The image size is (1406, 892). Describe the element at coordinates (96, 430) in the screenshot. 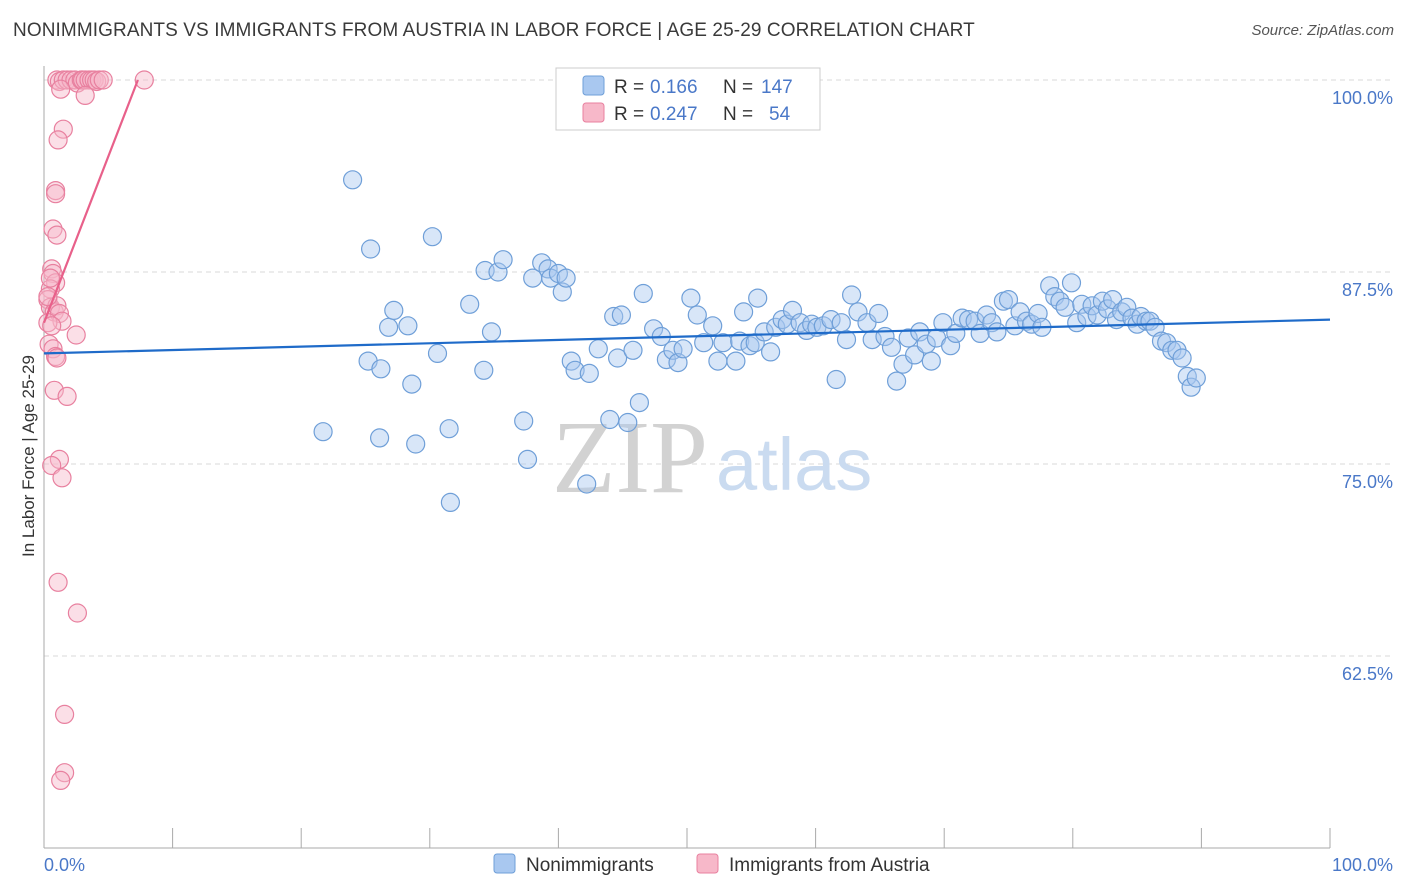

I see `series-immigrants-austria-points` at that location.